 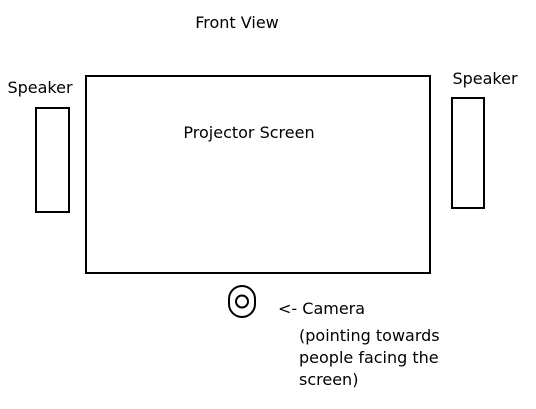 What do you see at coordinates (328, 379) in the screenshot?
I see `camera-note-line-3: screen)` at bounding box center [328, 379].